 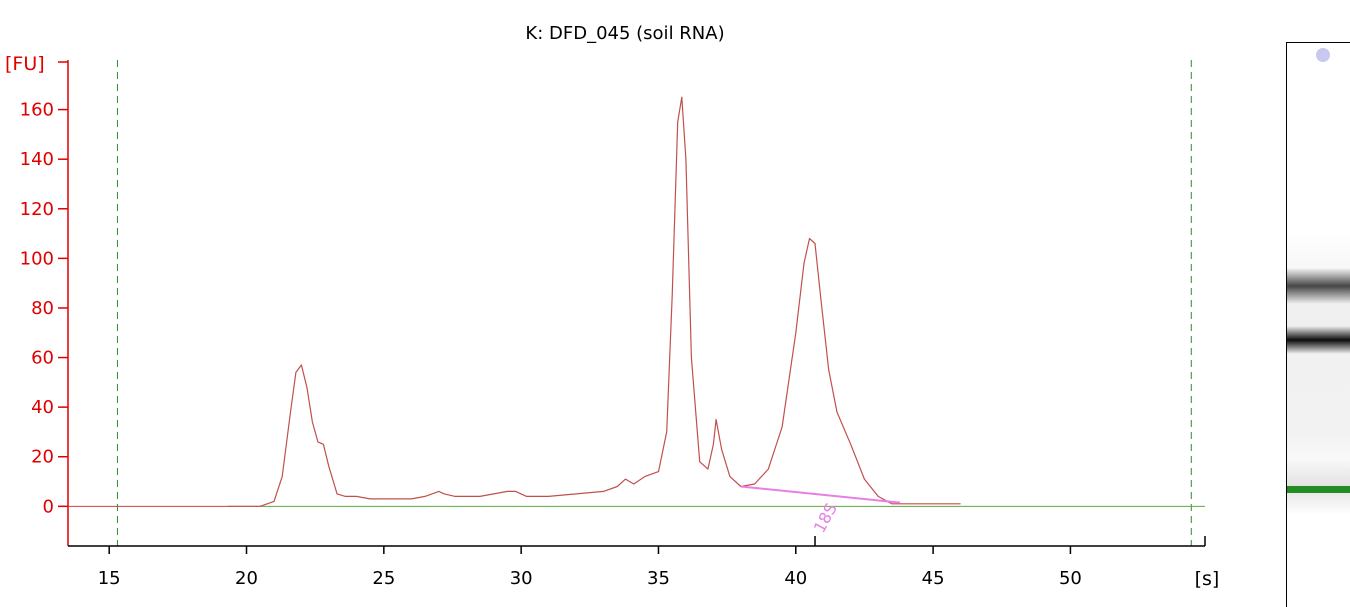 What do you see at coordinates (658, 578) in the screenshot?
I see `x-tick-label-35: 35` at bounding box center [658, 578].